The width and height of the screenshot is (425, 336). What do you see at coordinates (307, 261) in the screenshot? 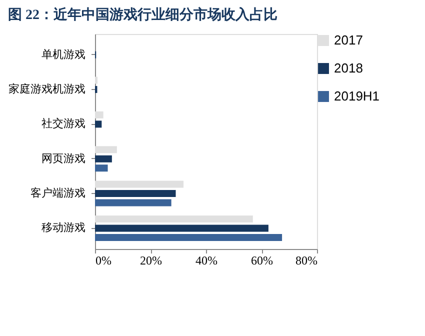
I see `x-tick-label: 80%` at bounding box center [307, 261].